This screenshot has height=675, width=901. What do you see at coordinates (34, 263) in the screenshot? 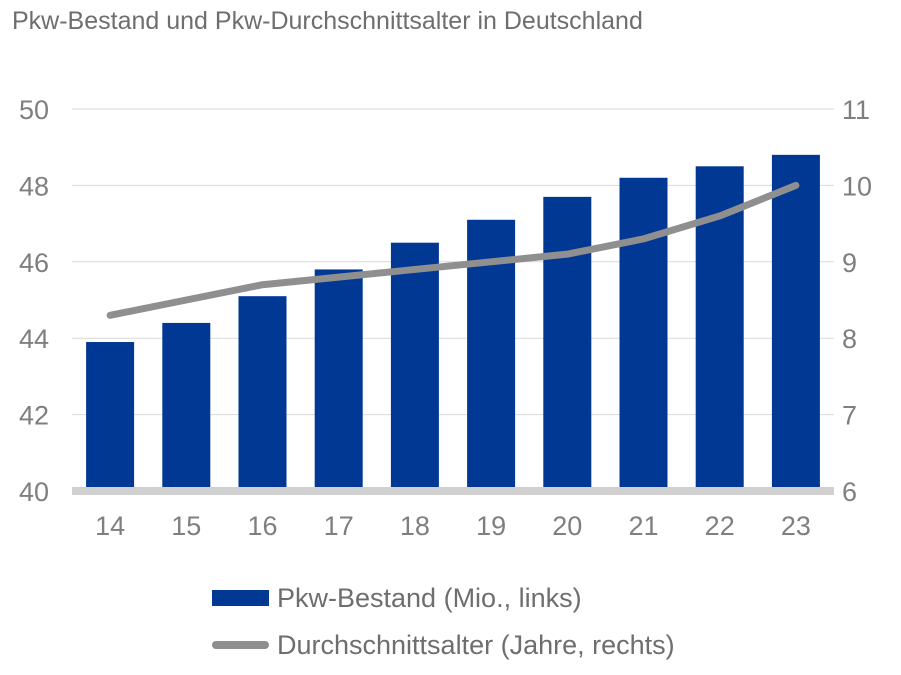
I see `y-left-tick-label: 46` at bounding box center [34, 263].